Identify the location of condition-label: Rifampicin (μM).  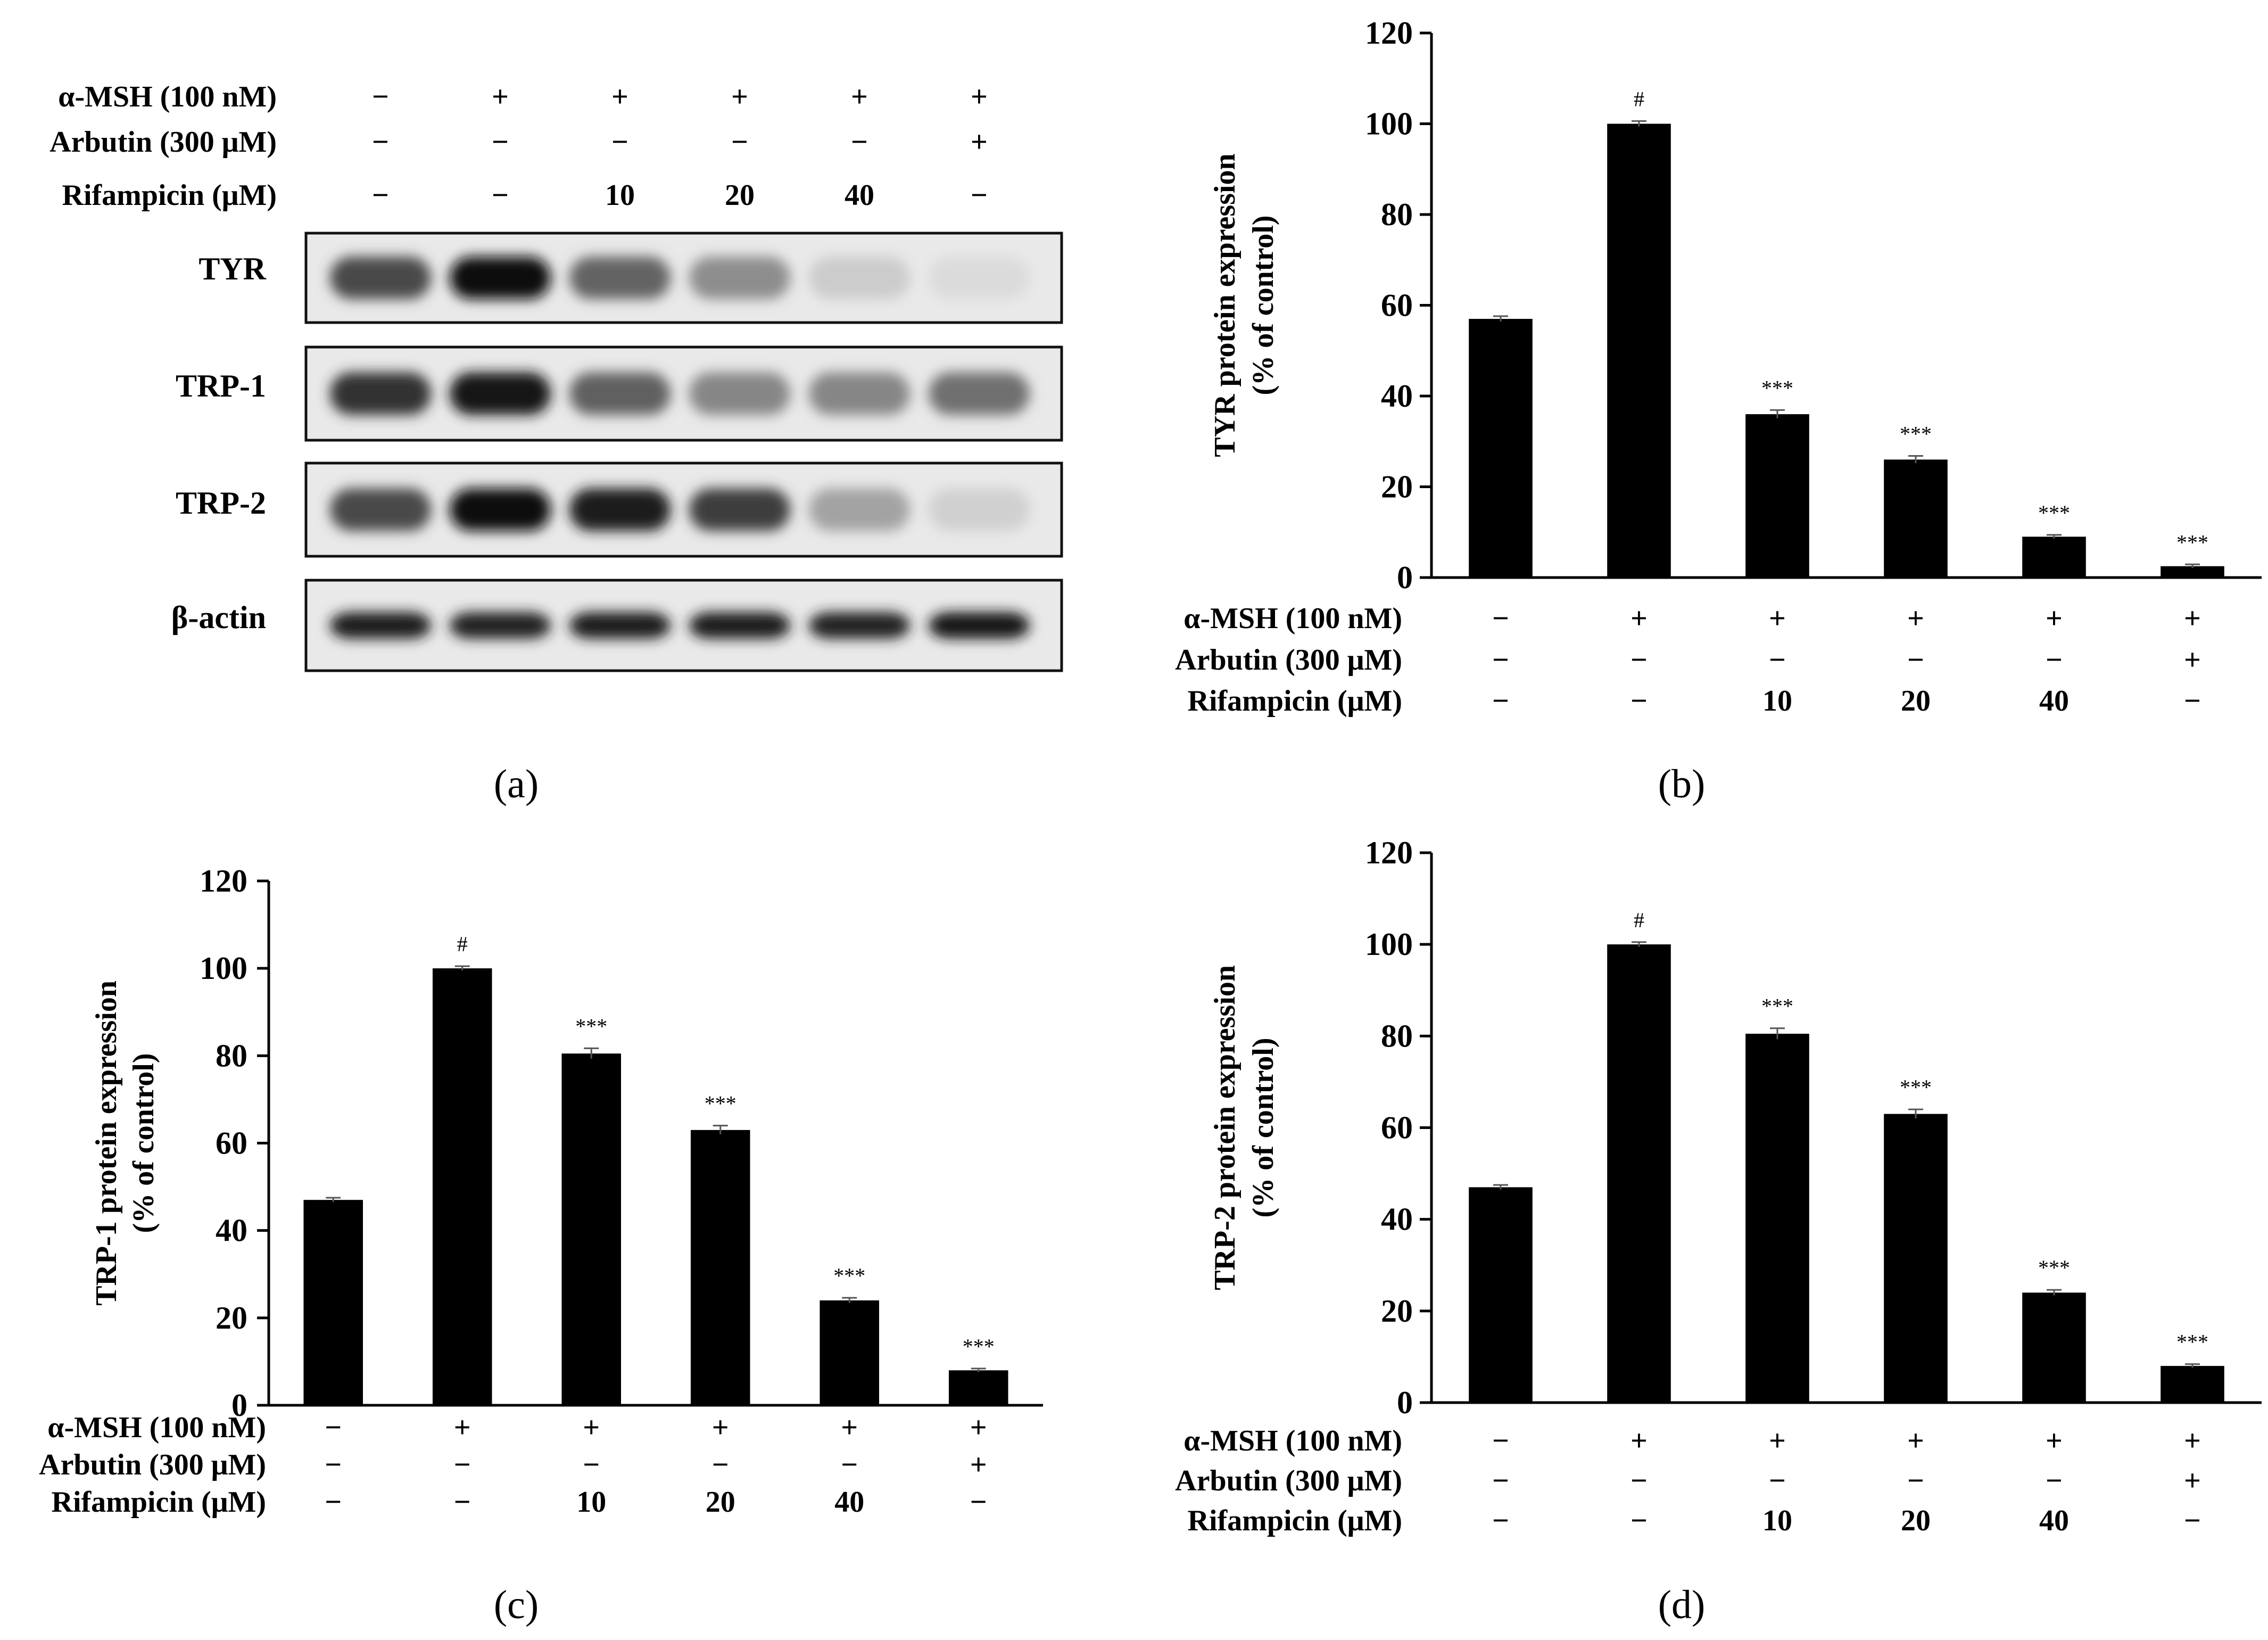
(1295, 702).